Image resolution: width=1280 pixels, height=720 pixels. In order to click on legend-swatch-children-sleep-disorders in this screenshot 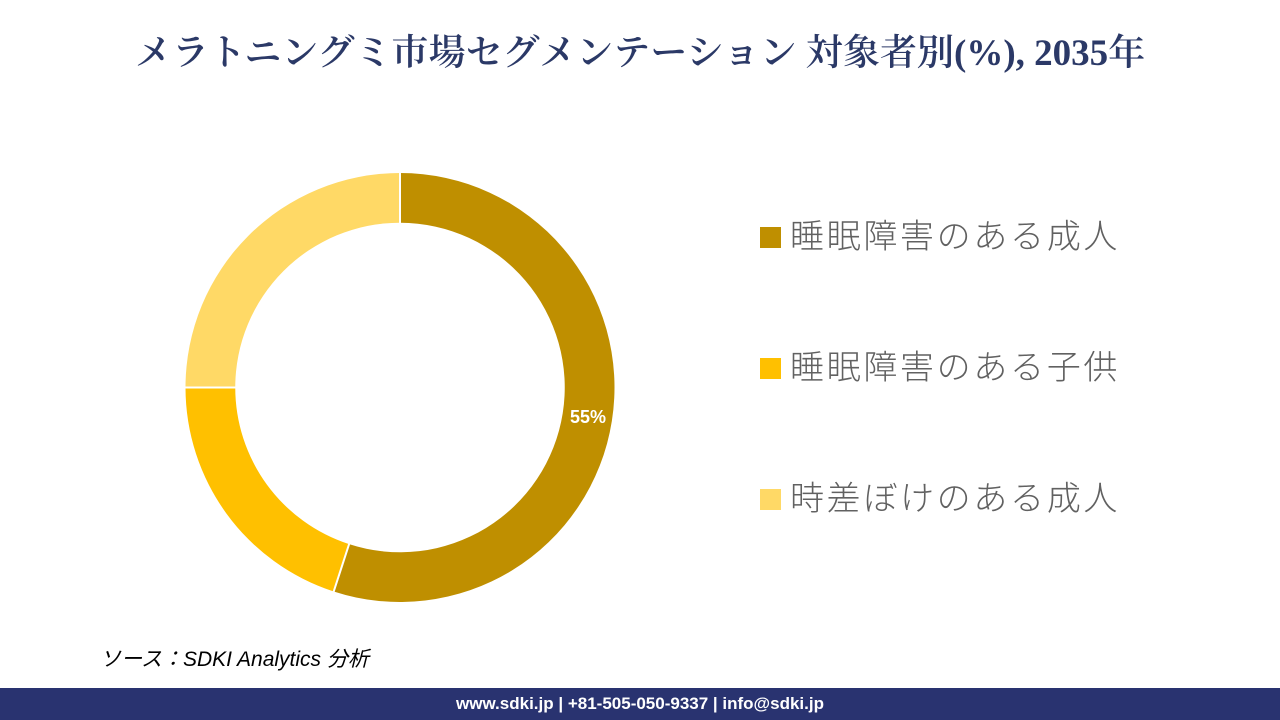, I will do `click(770, 368)`.